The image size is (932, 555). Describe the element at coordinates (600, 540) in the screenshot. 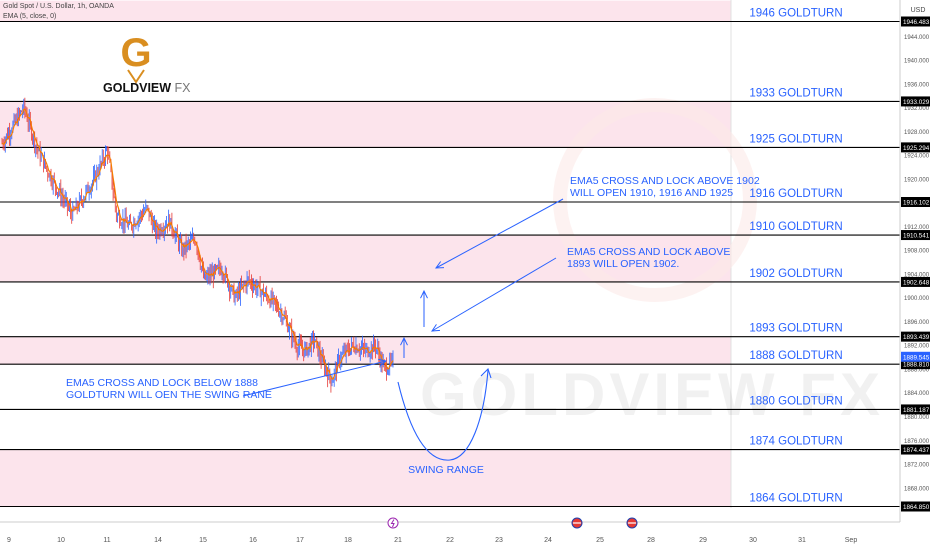

I see `x-tick-label: 25` at that location.